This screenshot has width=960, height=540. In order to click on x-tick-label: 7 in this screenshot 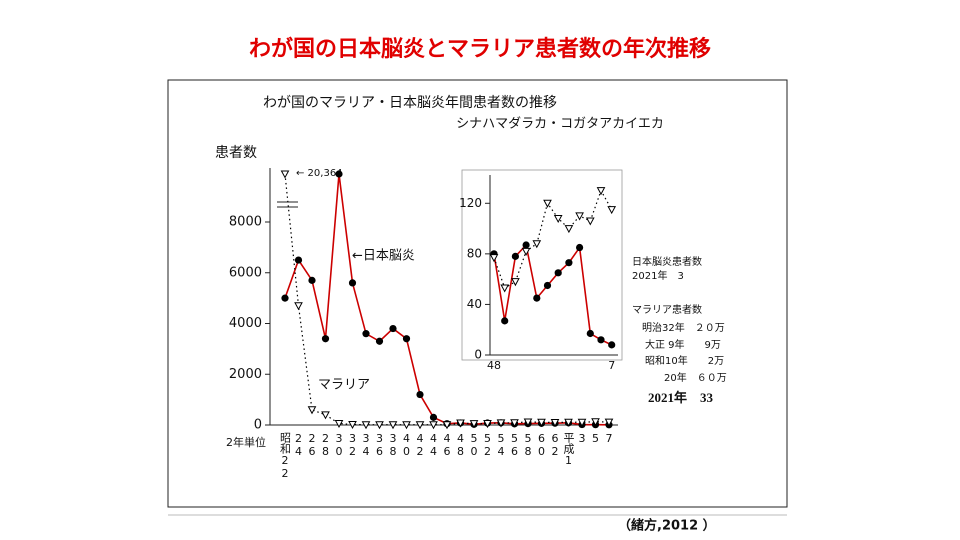, I will do `click(609, 438)`.